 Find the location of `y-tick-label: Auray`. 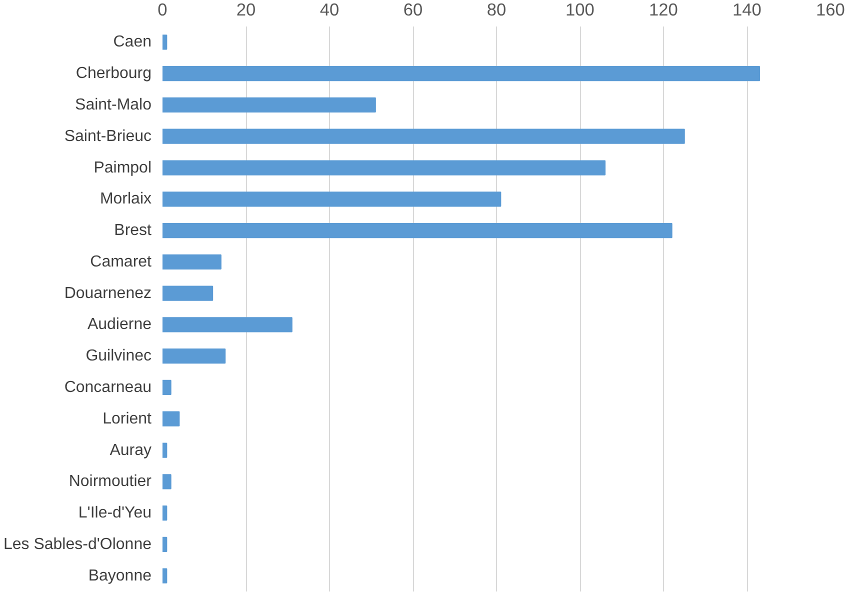

y-tick-label: Auray is located at coordinates (131, 450).